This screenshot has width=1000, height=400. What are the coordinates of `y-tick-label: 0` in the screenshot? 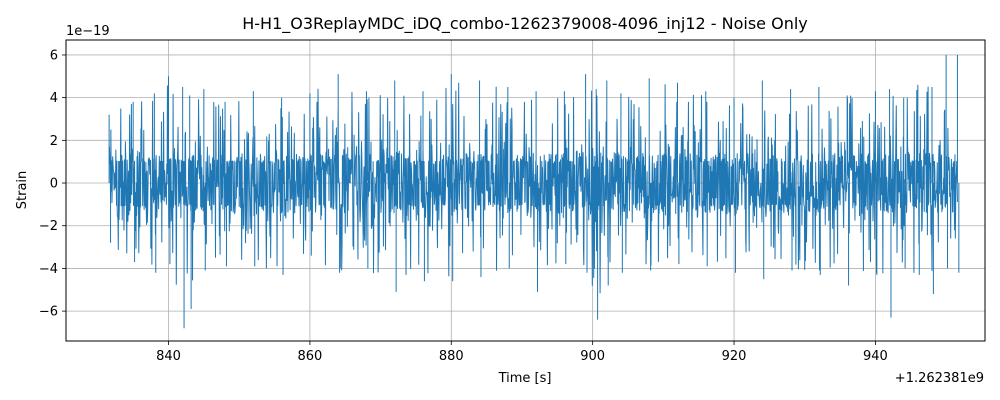 It's located at (54, 184).